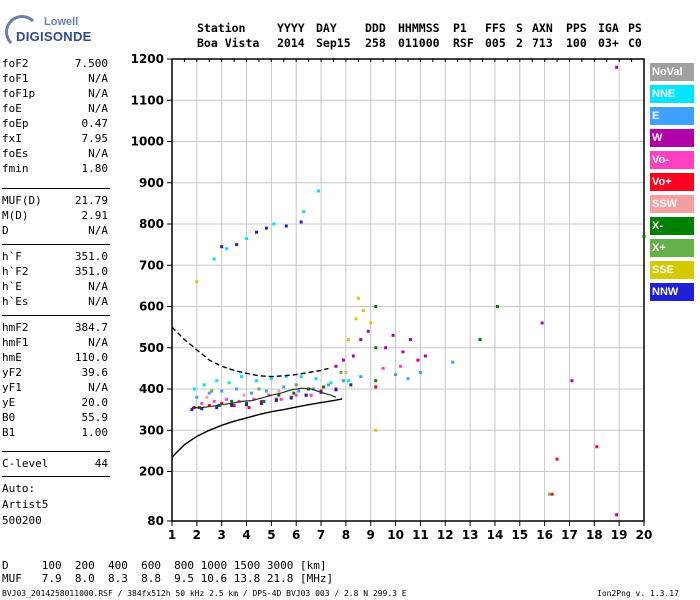  What do you see at coordinates (371, 535) in the screenshot?
I see `x-tick-label: 9` at bounding box center [371, 535].